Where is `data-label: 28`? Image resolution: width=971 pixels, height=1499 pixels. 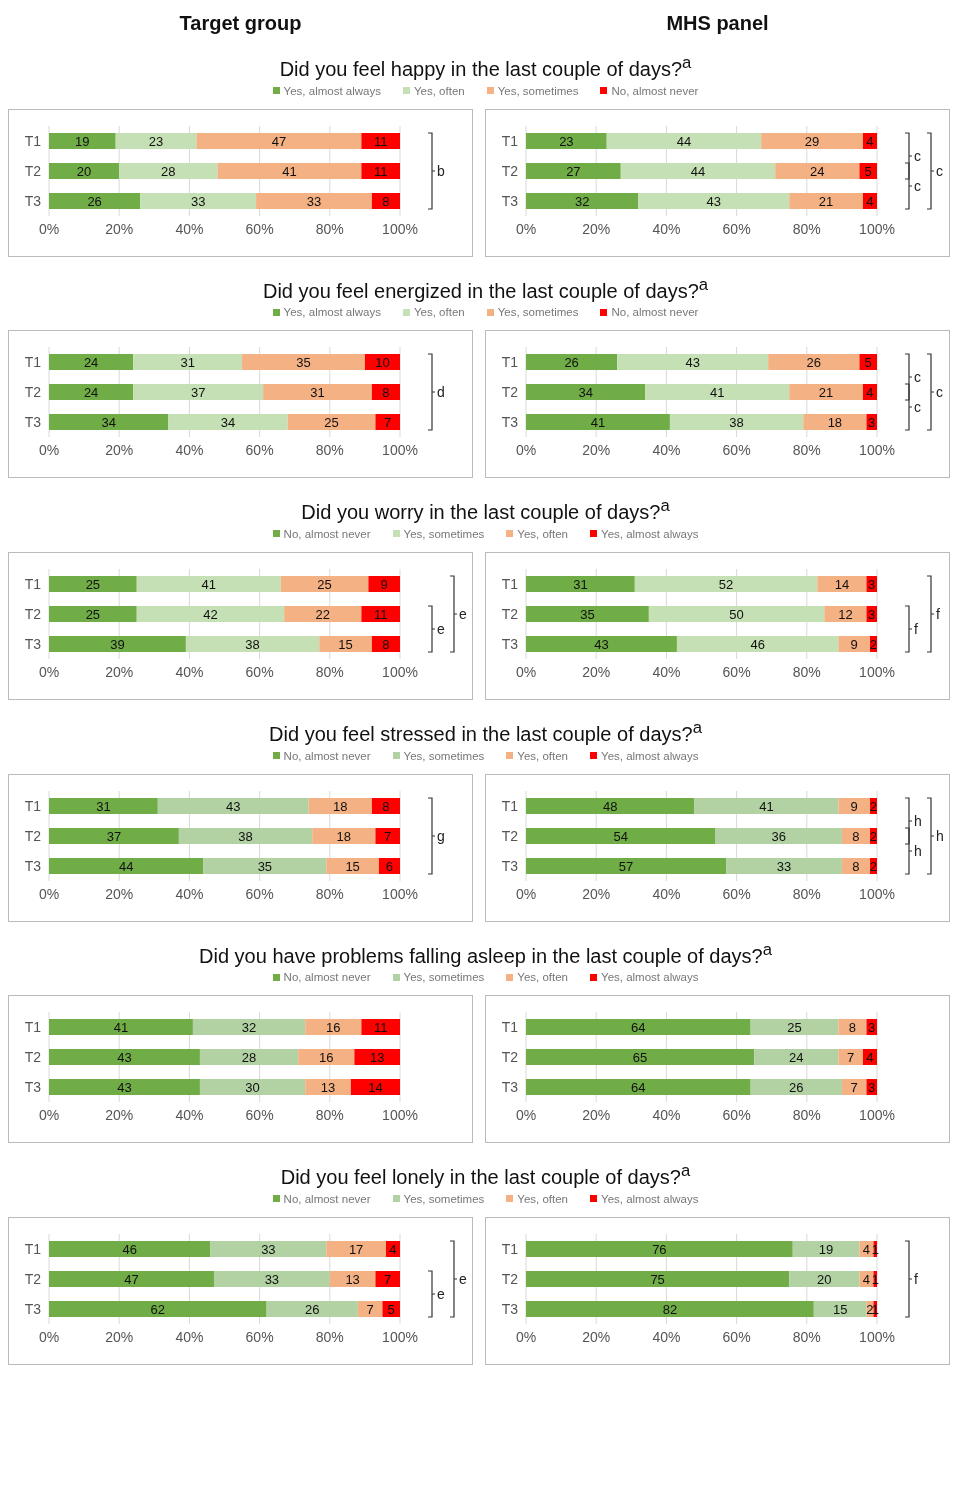 data-label: 28 is located at coordinates (168, 171).